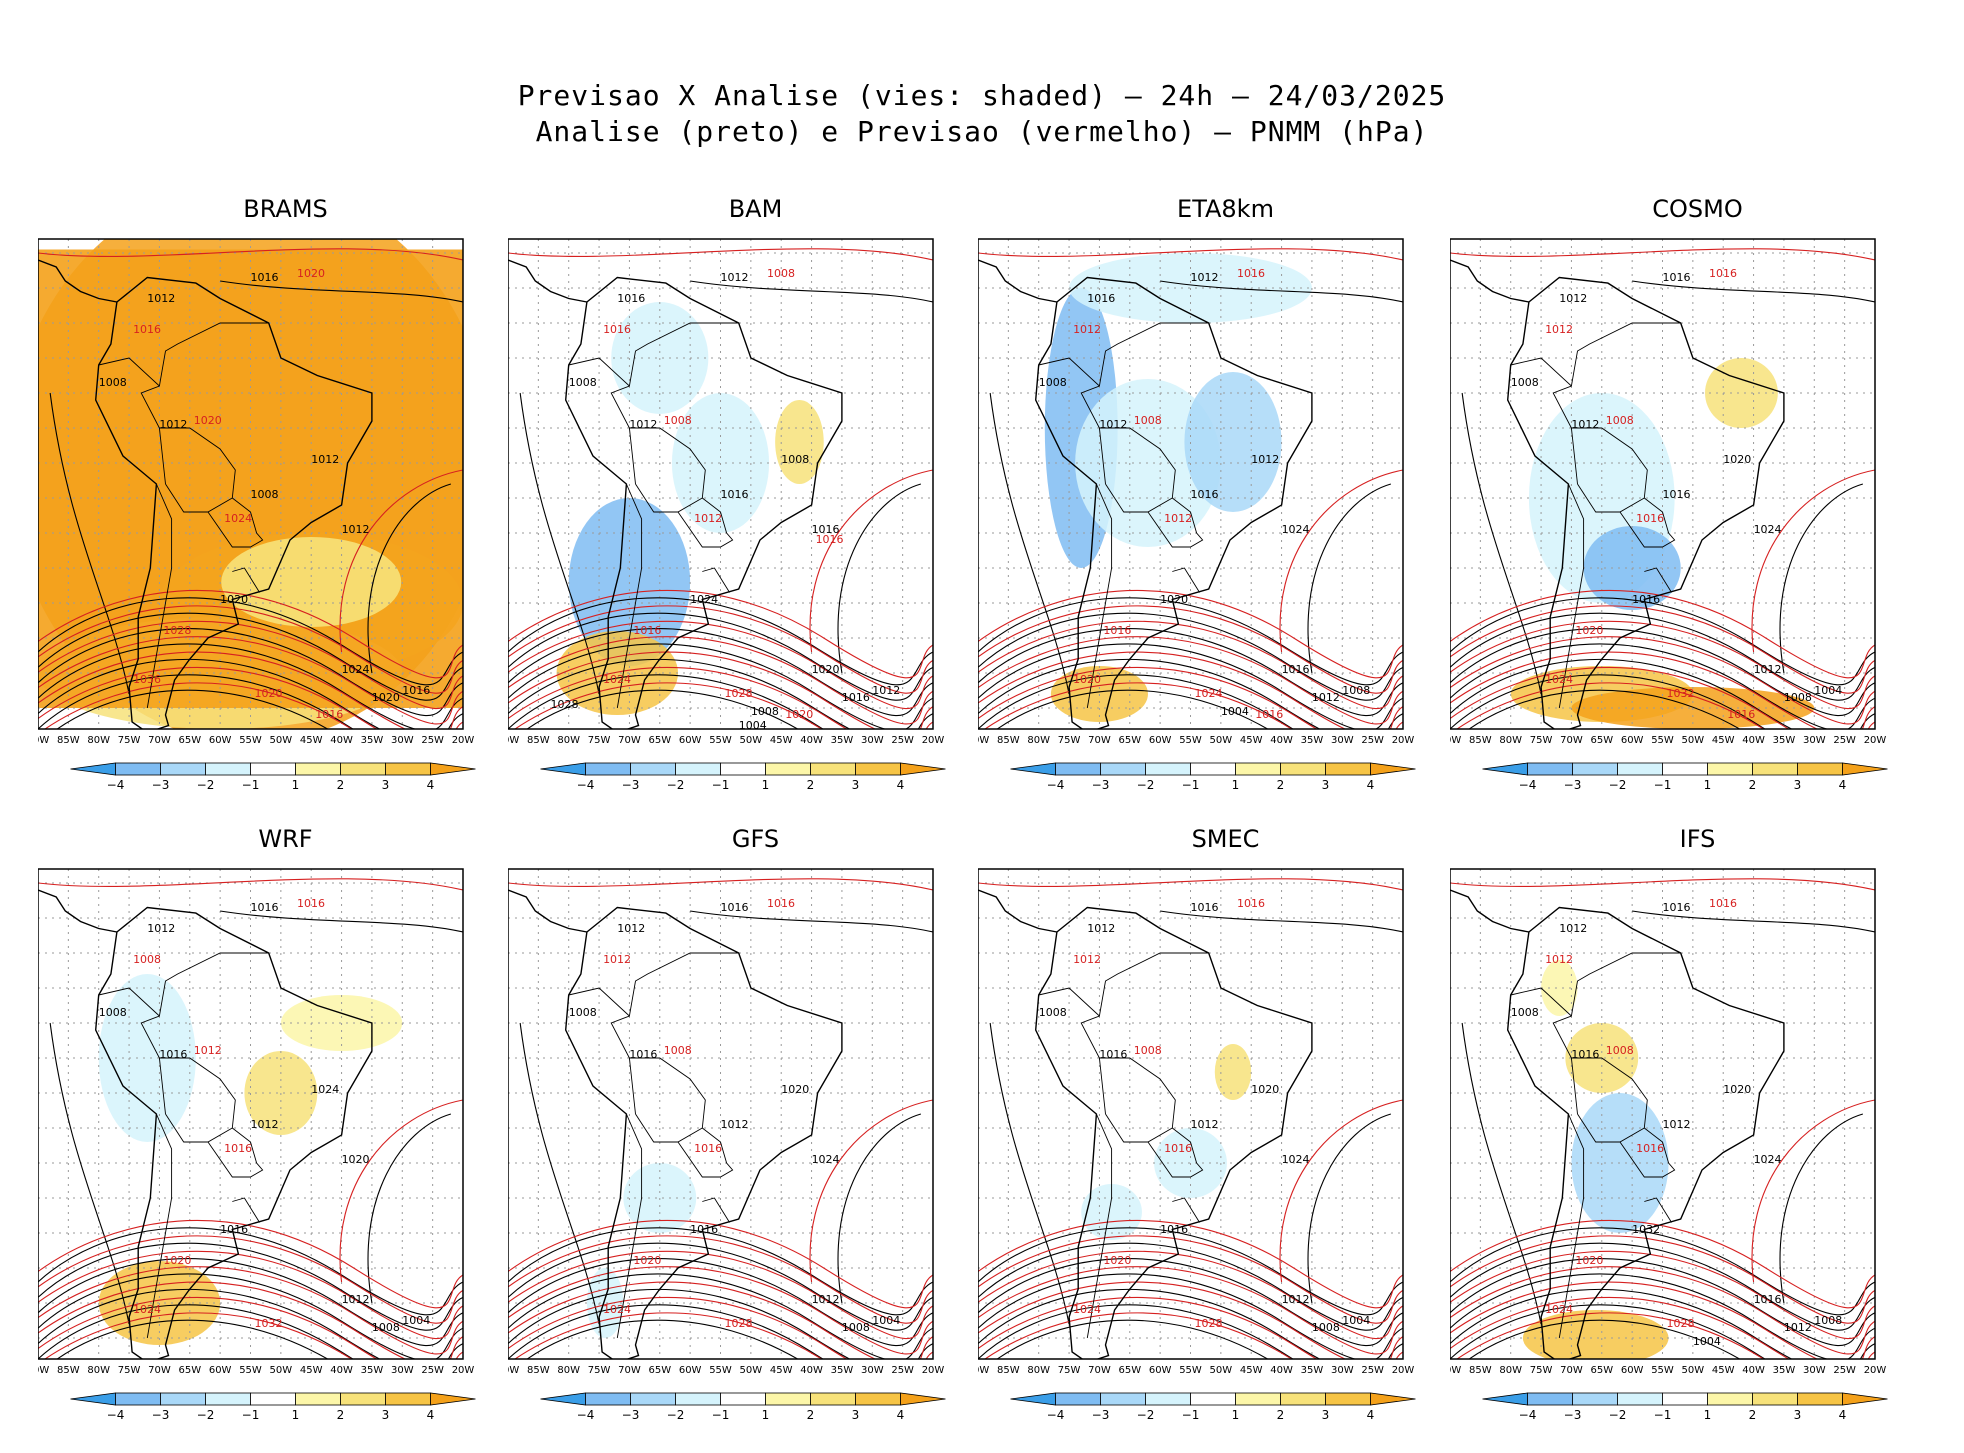  What do you see at coordinates (1099, 740) in the screenshot?
I see `lon-tick-label: 70W` at bounding box center [1099, 740].